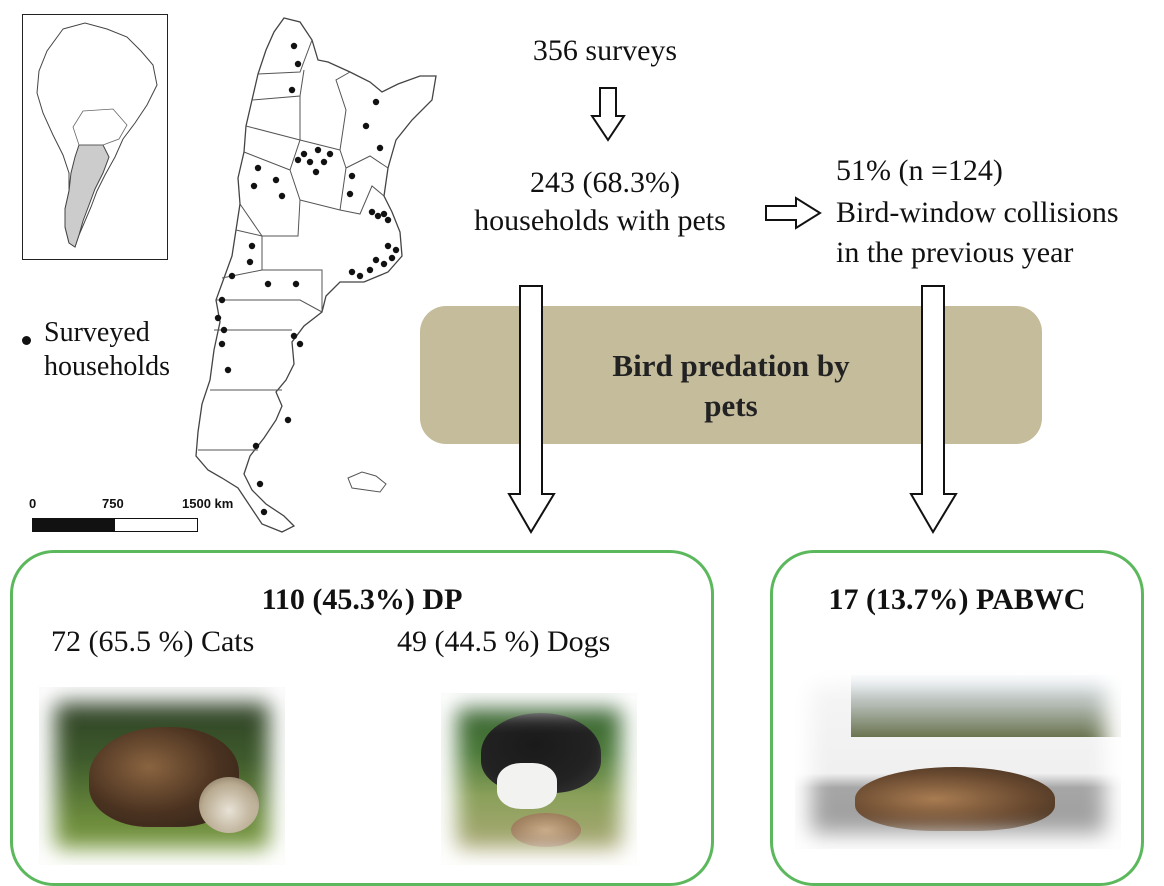 The height and width of the screenshot is (886, 1164). Describe the element at coordinates (955, 799) in the screenshot. I see `dead-bird-shape` at that location.